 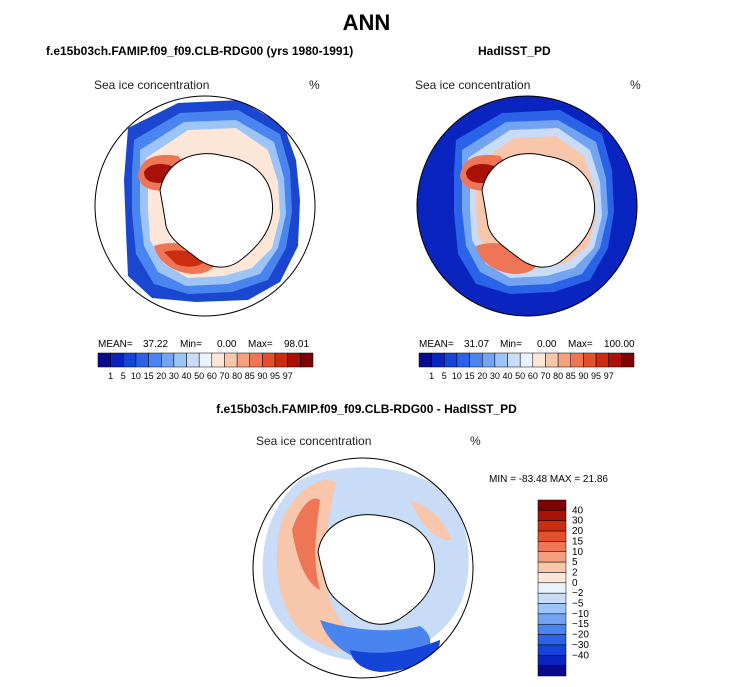 What do you see at coordinates (548, 479) in the screenshot?
I see `diff-minmax: MIN = -83.48 MAX = 21.86` at bounding box center [548, 479].